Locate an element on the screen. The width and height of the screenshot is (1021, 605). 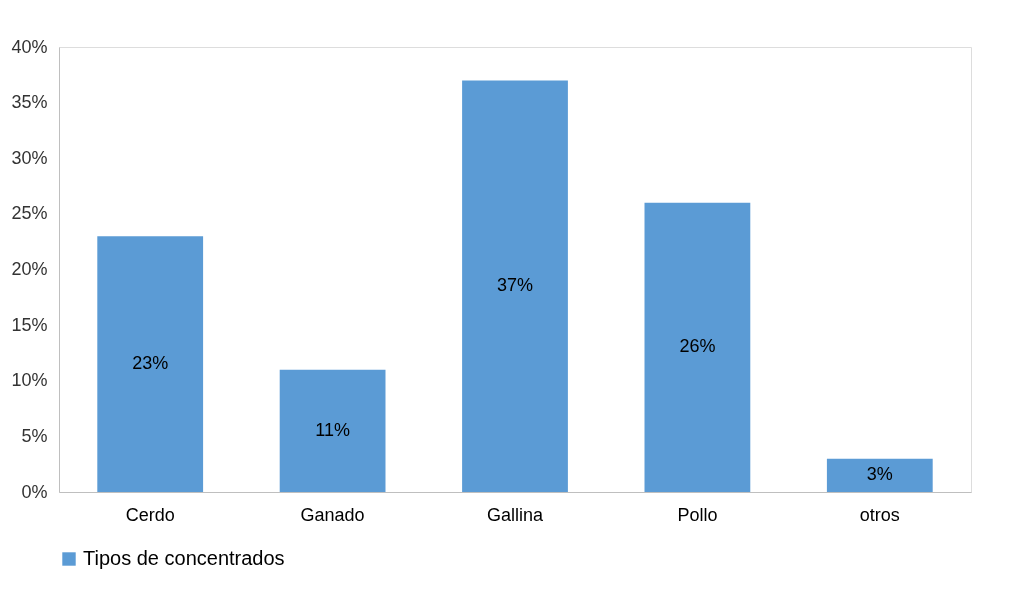
y-tick-label: 10% is located at coordinates (29, 380).